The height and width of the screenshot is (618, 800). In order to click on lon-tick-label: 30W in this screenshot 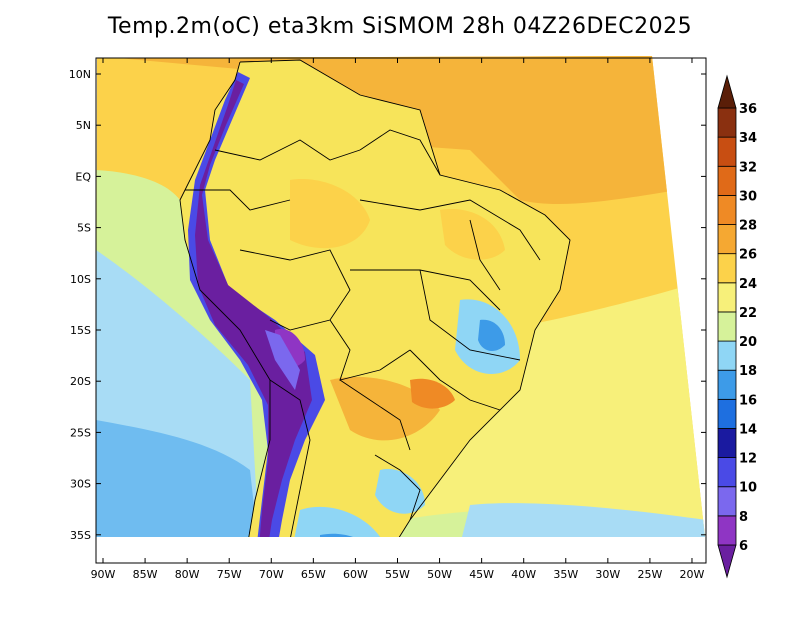, I will do `click(607, 574)`.